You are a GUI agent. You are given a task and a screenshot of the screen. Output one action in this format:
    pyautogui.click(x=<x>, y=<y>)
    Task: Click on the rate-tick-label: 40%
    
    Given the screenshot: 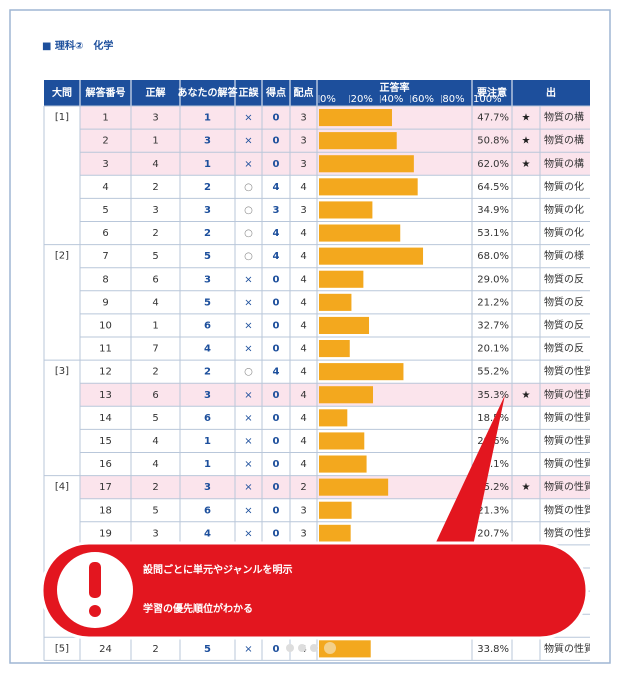 What is the action you would take?
    pyautogui.click(x=392, y=99)
    